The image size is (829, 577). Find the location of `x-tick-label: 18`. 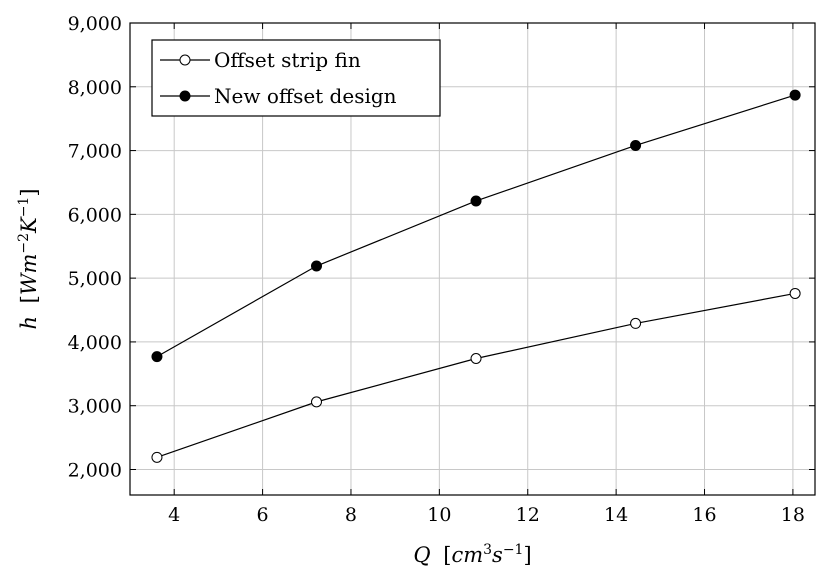

x-tick-label: 18 is located at coordinates (793, 515).